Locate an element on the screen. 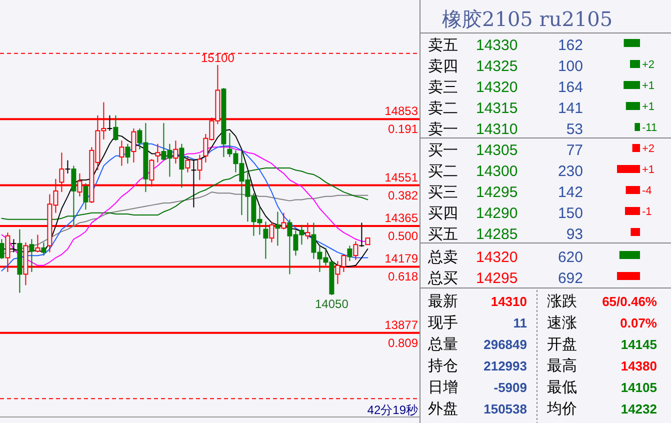 This screenshot has width=671, height=423. text: 14295 is located at coordinates (497, 192).